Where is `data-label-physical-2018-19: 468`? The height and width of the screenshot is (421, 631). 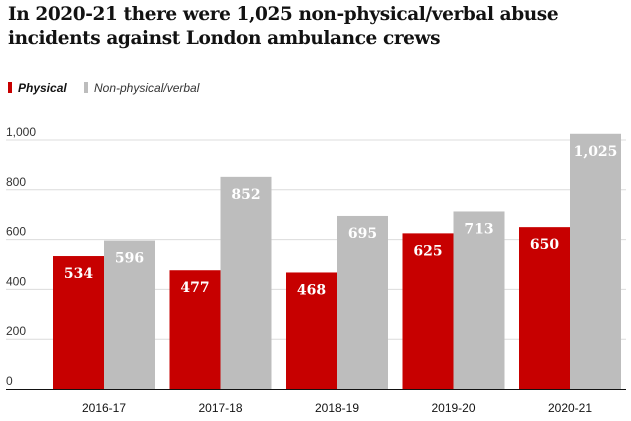
data-label-physical-2018-19: 468 is located at coordinates (311, 290).